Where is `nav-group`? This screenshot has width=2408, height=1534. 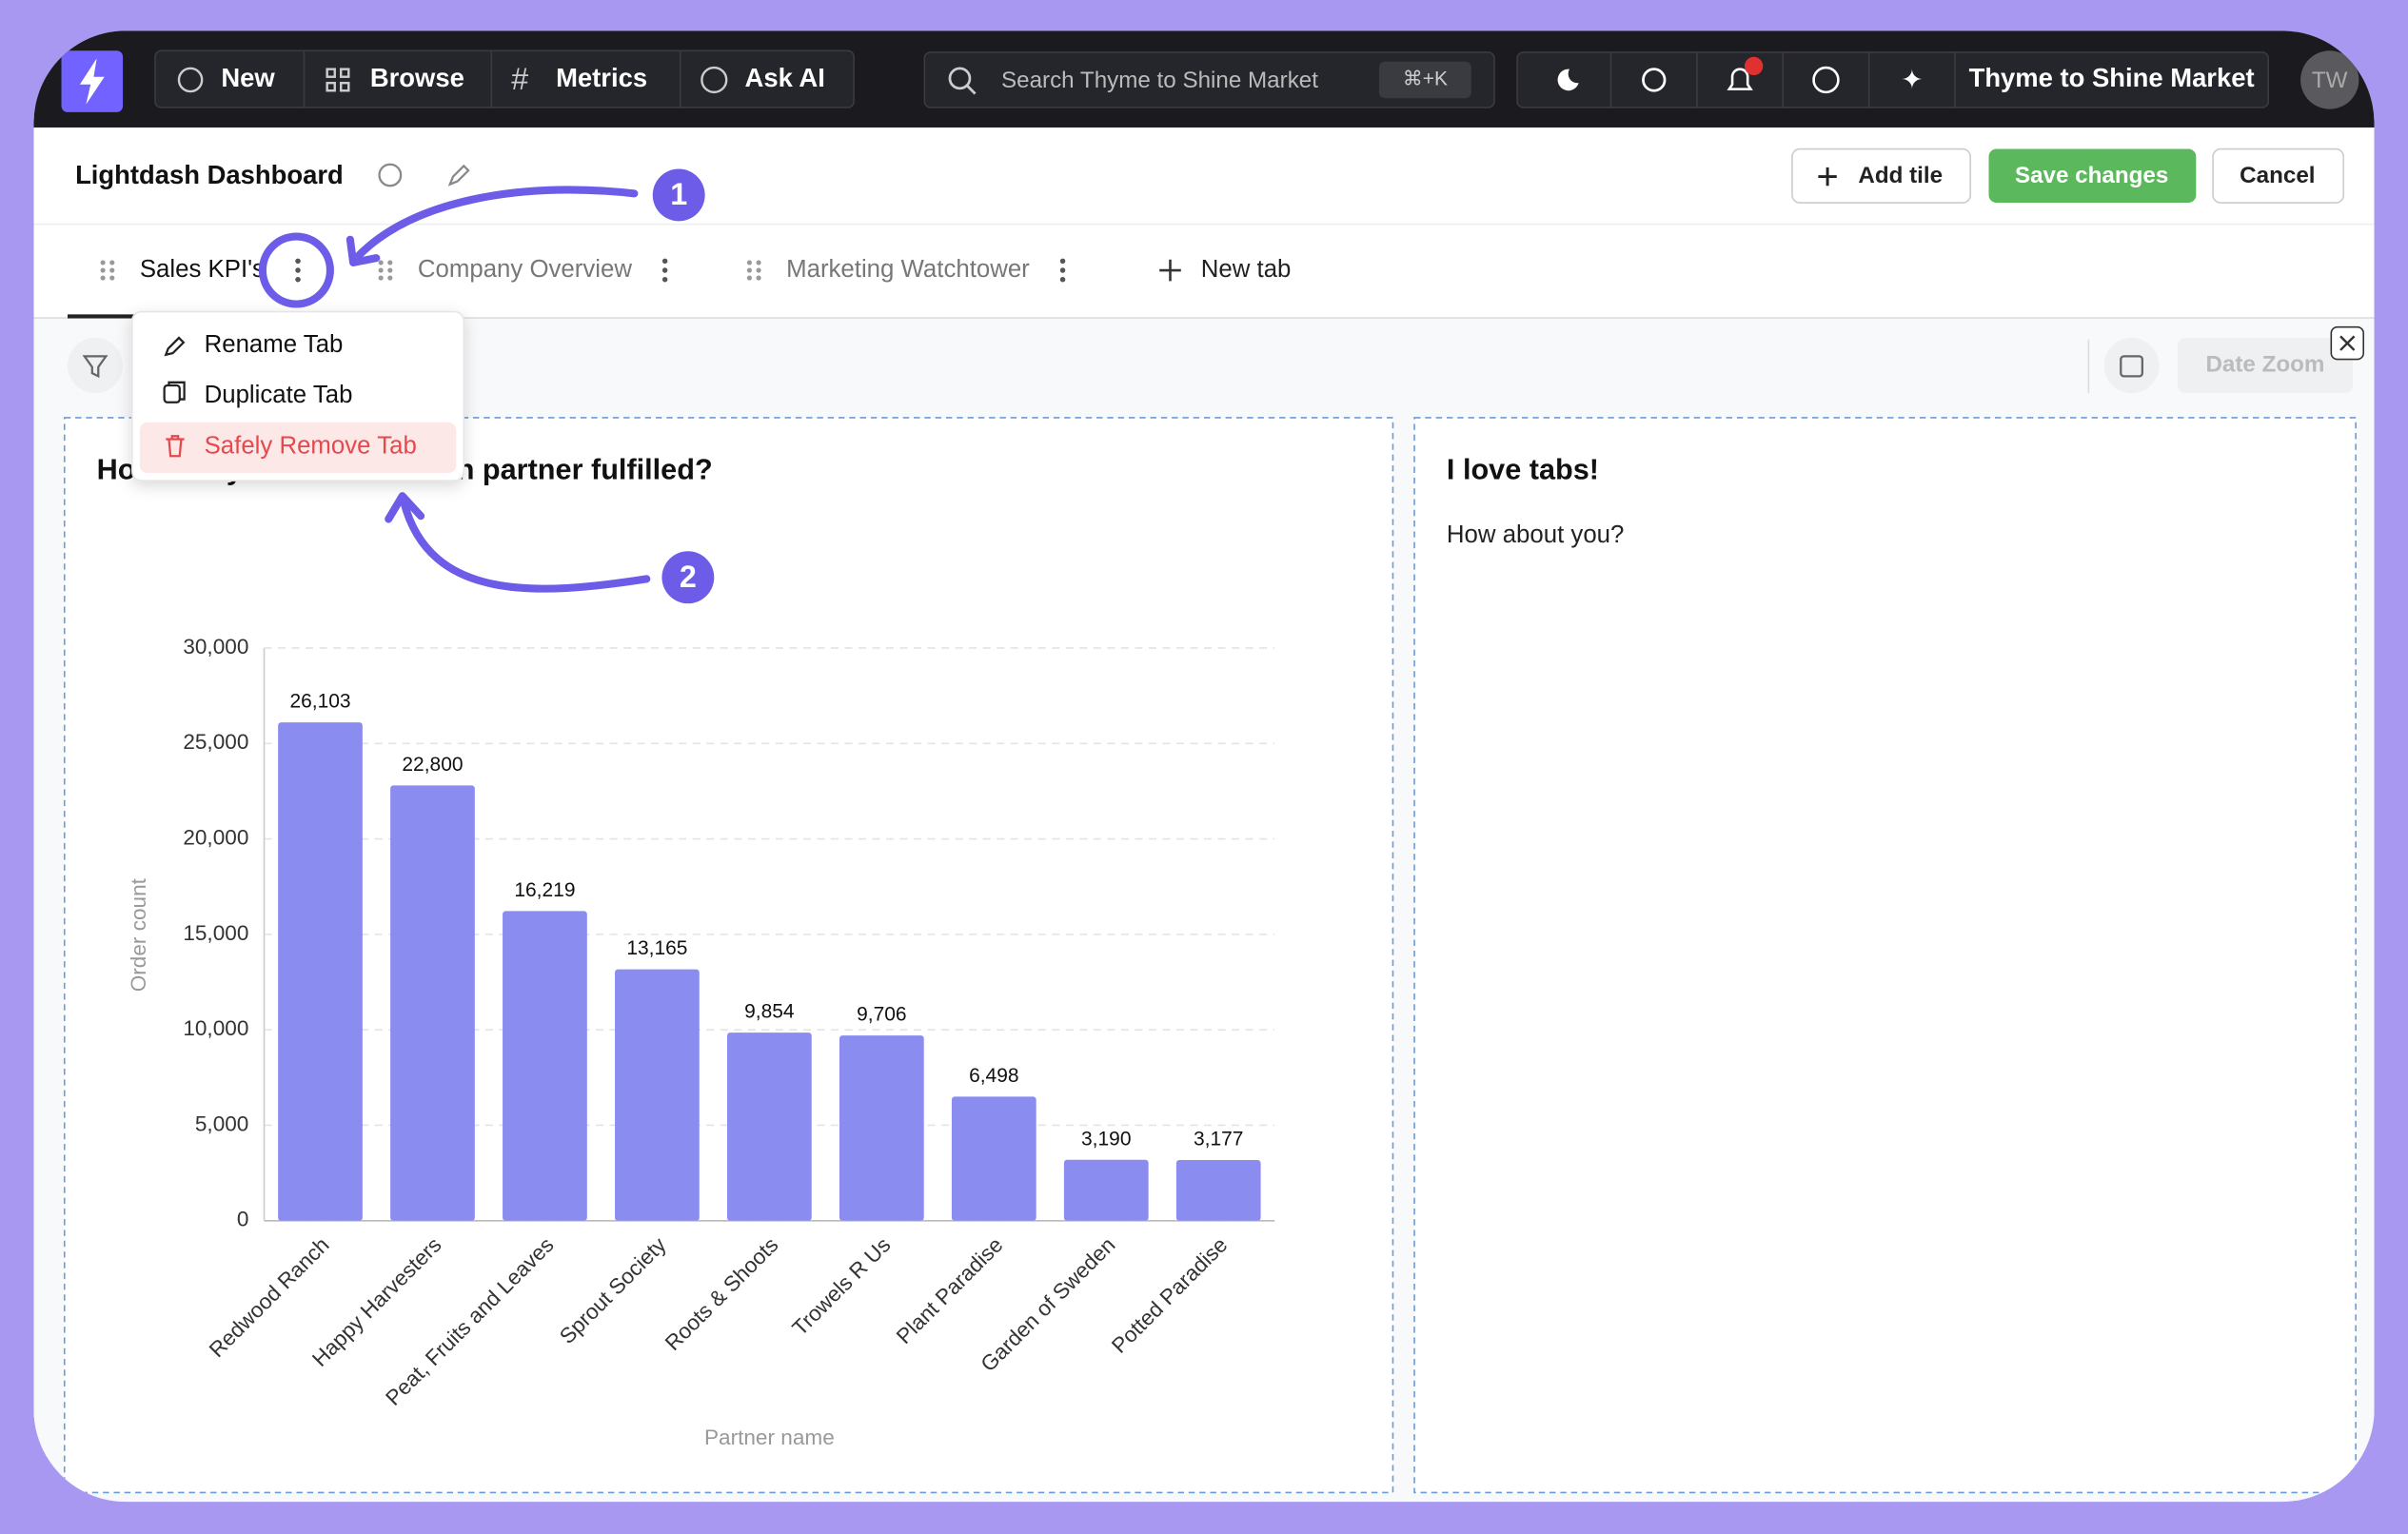 nav-group is located at coordinates (504, 78).